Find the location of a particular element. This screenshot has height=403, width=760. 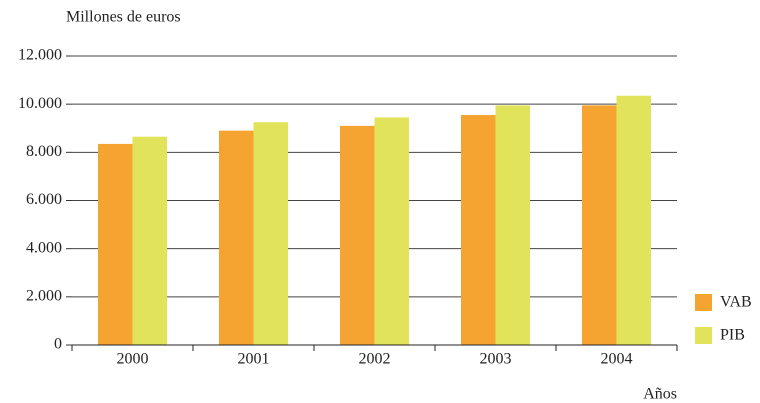

x-tick-label: 2004 is located at coordinates (617, 359).